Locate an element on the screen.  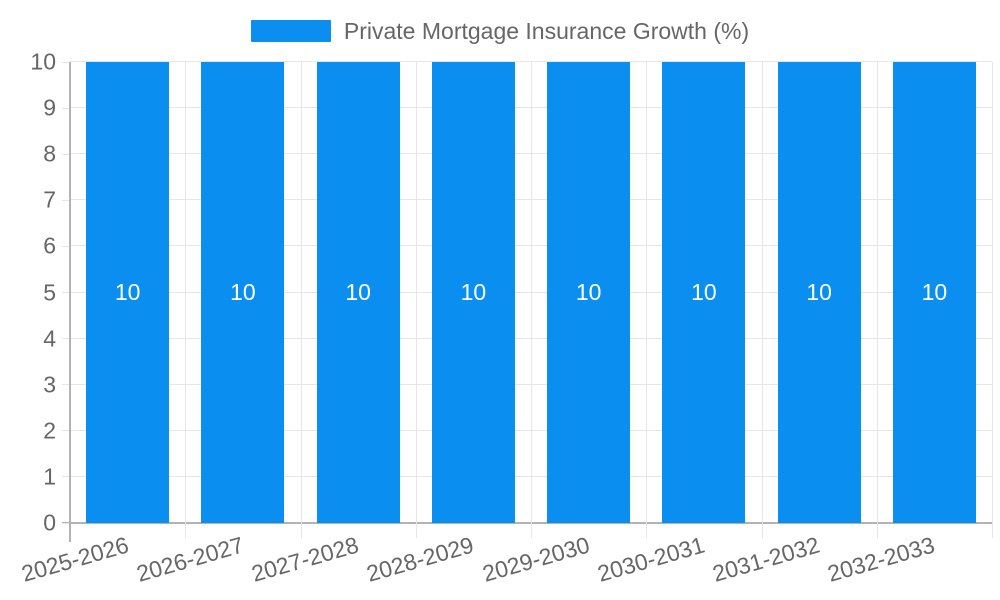
y-axis-label: 9 is located at coordinates (49, 107).